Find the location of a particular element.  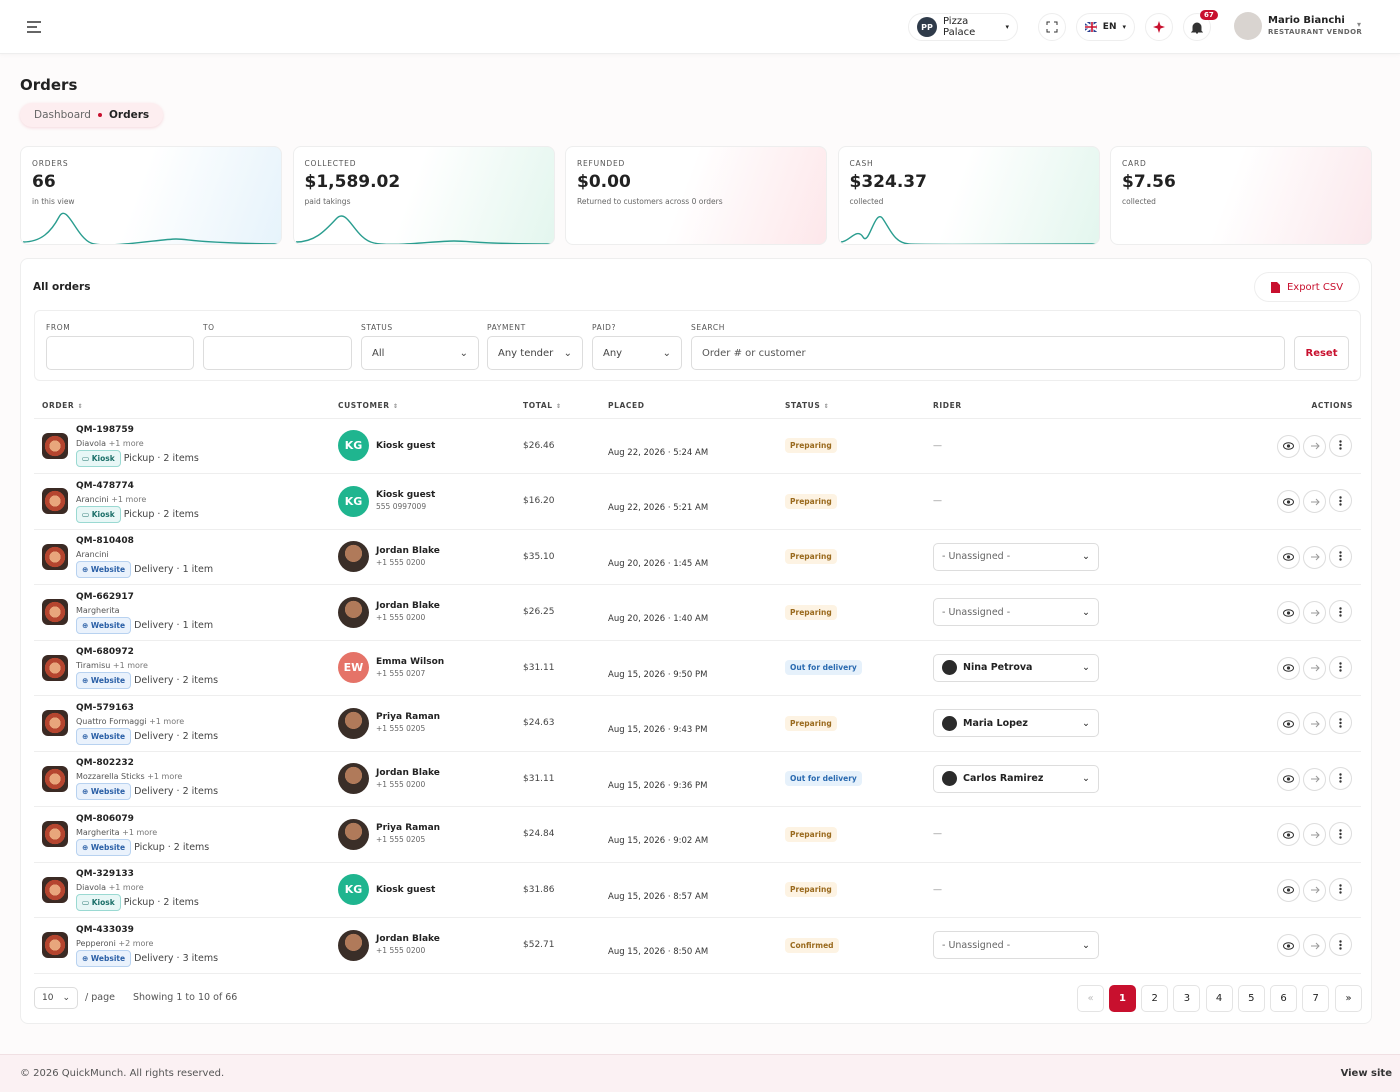

fulfillment: Delivery · 2 items is located at coordinates (176, 792).